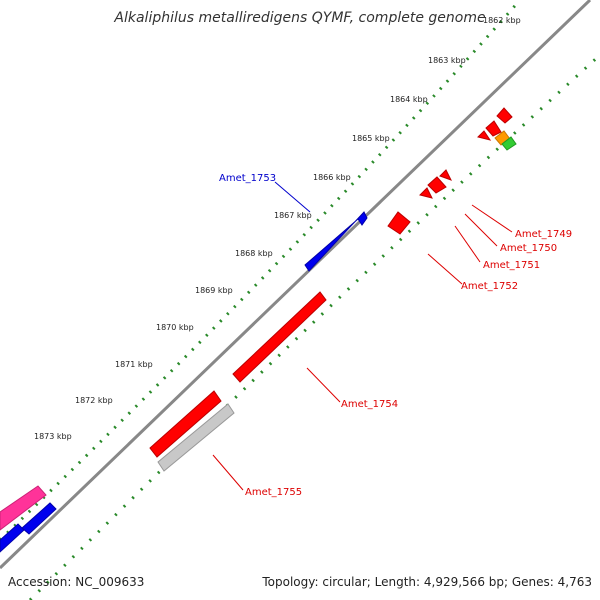 This screenshot has height=600, width=600. I want to click on tick-label: 1873 kbp, so click(53, 436).